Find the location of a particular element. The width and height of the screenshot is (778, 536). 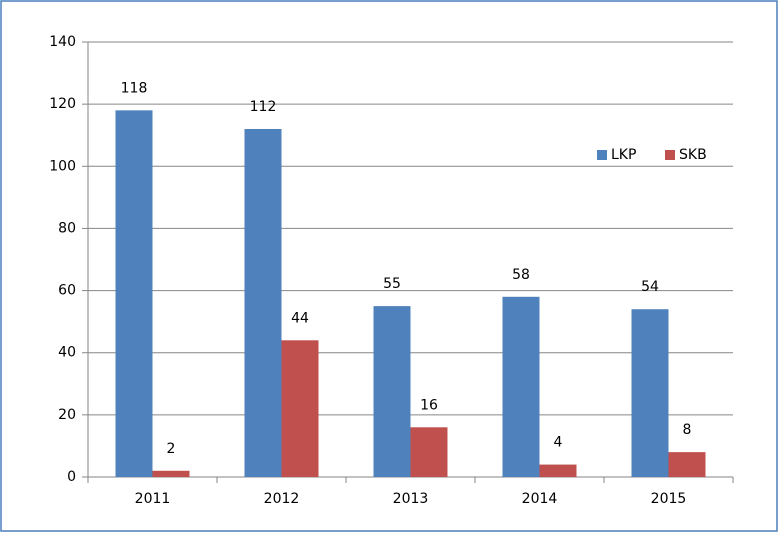

data-label: 112 is located at coordinates (263, 107).